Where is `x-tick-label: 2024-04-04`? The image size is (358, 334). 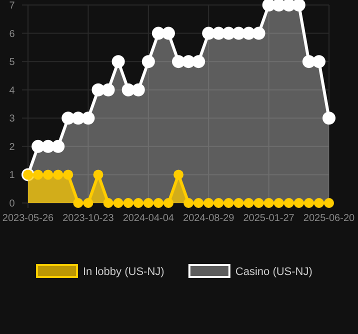 x-tick-label: 2024-04-04 is located at coordinates (148, 218).